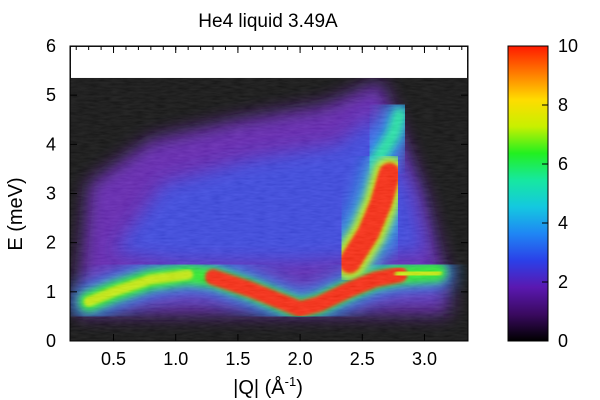 Image resolution: width=600 pixels, height=400 pixels. I want to click on y-tick-label: 3, so click(51, 194).